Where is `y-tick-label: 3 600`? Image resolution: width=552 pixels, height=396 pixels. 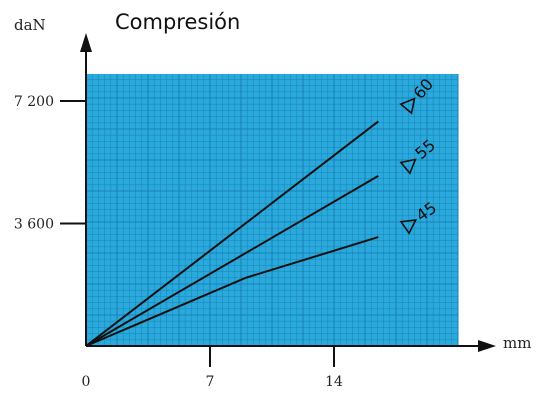
y-tick-label: 3 600 is located at coordinates (34, 225).